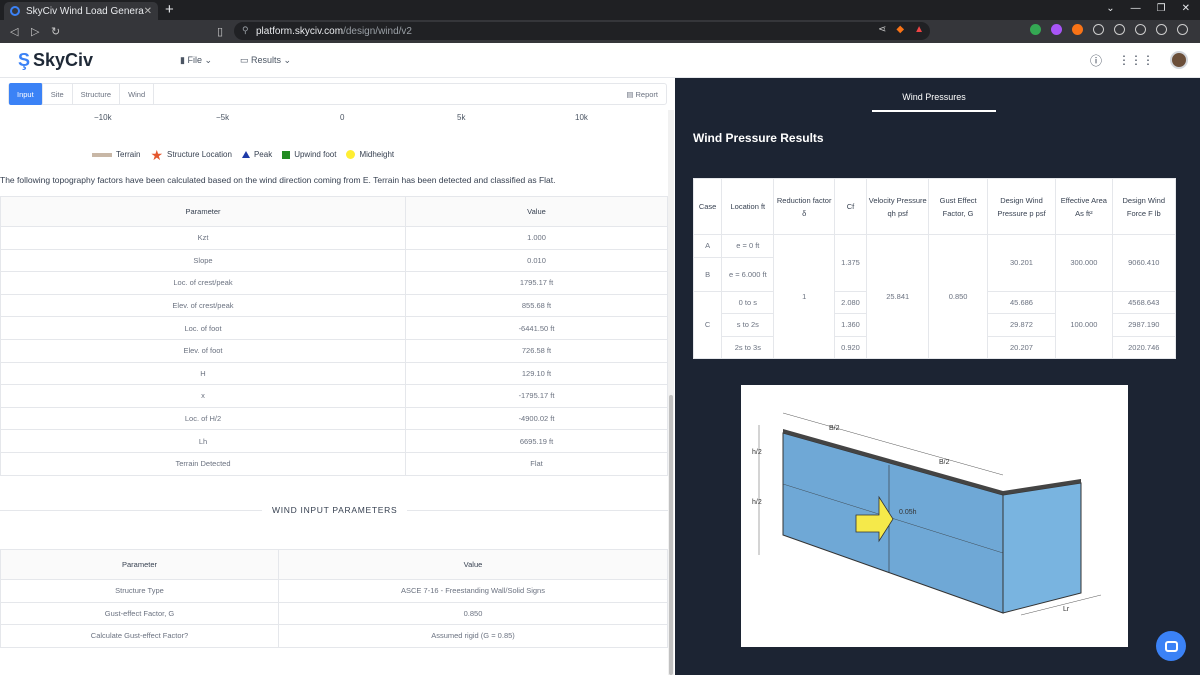 The width and height of the screenshot is (1200, 675). Describe the element at coordinates (137, 94) in the screenshot. I see `tab-wind: Wind` at that location.